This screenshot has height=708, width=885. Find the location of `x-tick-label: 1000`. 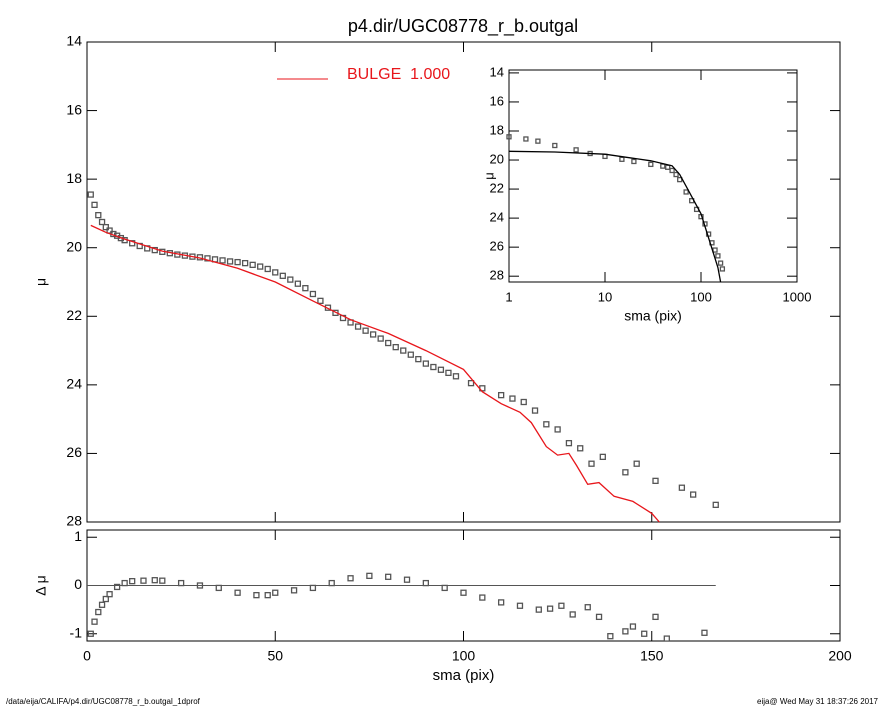

x-tick-label: 1000 is located at coordinates (797, 296).